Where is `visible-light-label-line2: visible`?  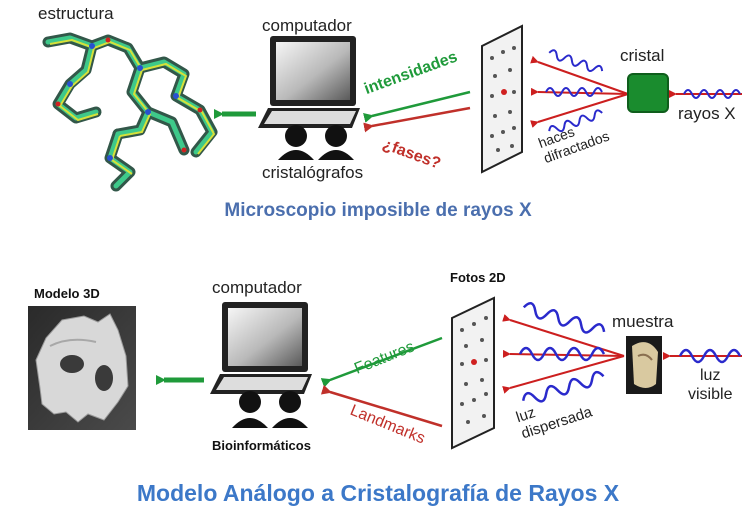 visible-light-label-line2: visible is located at coordinates (710, 394).